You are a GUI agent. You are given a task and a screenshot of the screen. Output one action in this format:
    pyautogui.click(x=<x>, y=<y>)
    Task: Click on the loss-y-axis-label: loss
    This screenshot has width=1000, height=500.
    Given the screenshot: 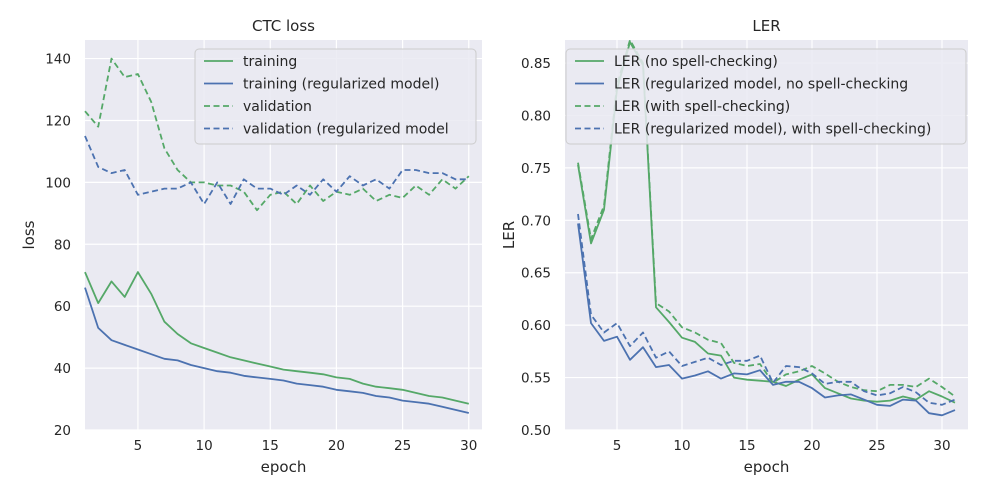 What is the action you would take?
    pyautogui.click(x=29, y=234)
    